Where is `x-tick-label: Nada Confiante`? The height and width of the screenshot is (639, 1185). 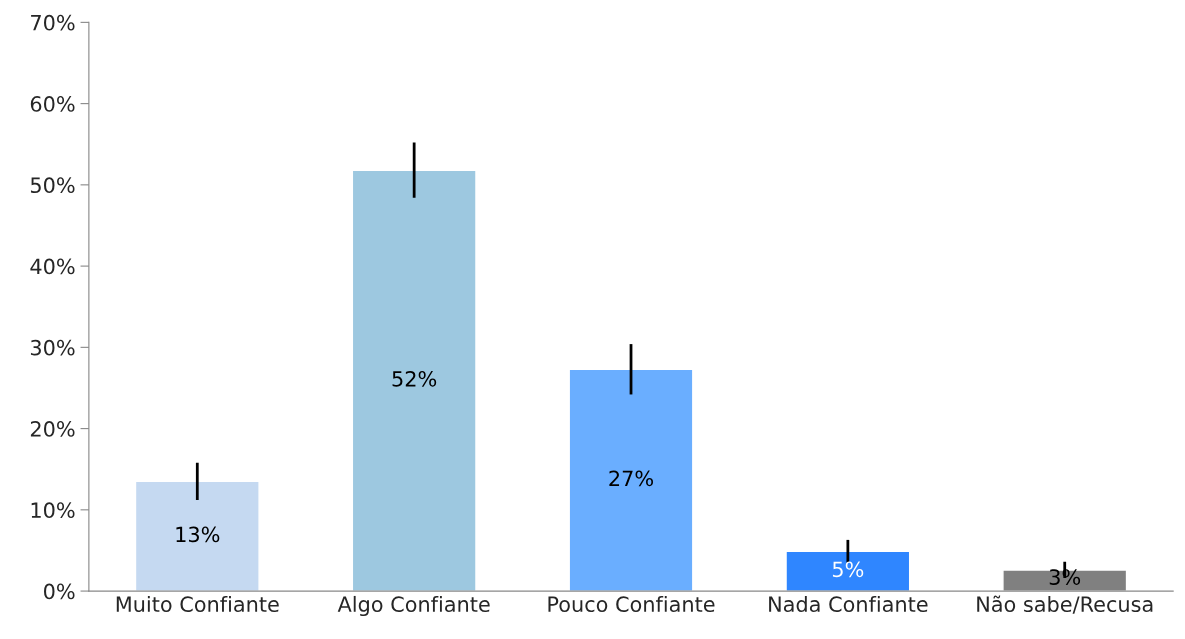
x-tick-label: Nada Confiante is located at coordinates (848, 604).